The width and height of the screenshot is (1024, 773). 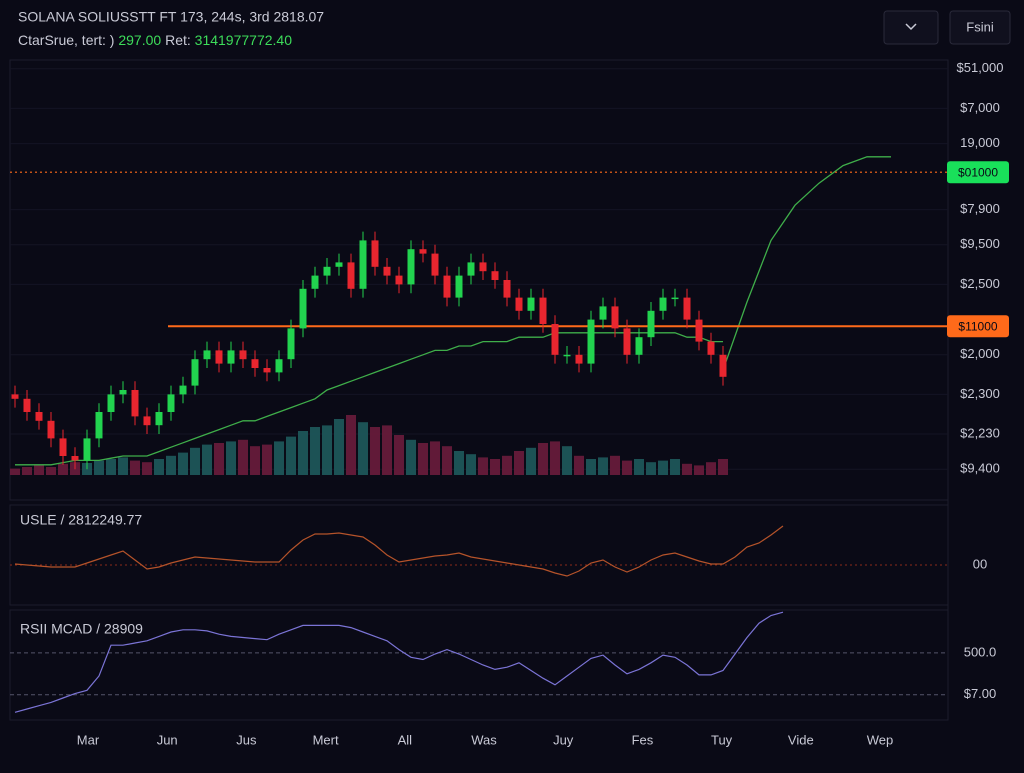 I want to click on indicator-line, so click(x=399, y=662).